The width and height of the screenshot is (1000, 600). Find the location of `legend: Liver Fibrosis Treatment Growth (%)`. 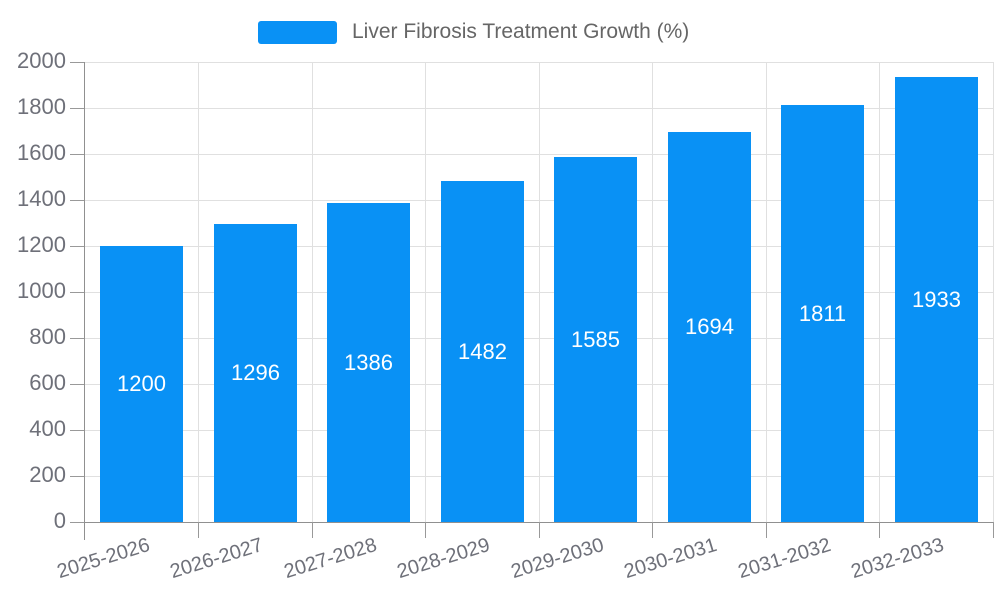

legend: Liver Fibrosis Treatment Growth (%) is located at coordinates (473, 32).